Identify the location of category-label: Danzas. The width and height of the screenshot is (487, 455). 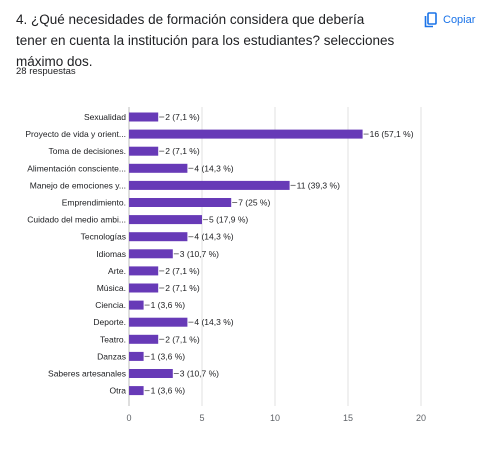
(111, 356).